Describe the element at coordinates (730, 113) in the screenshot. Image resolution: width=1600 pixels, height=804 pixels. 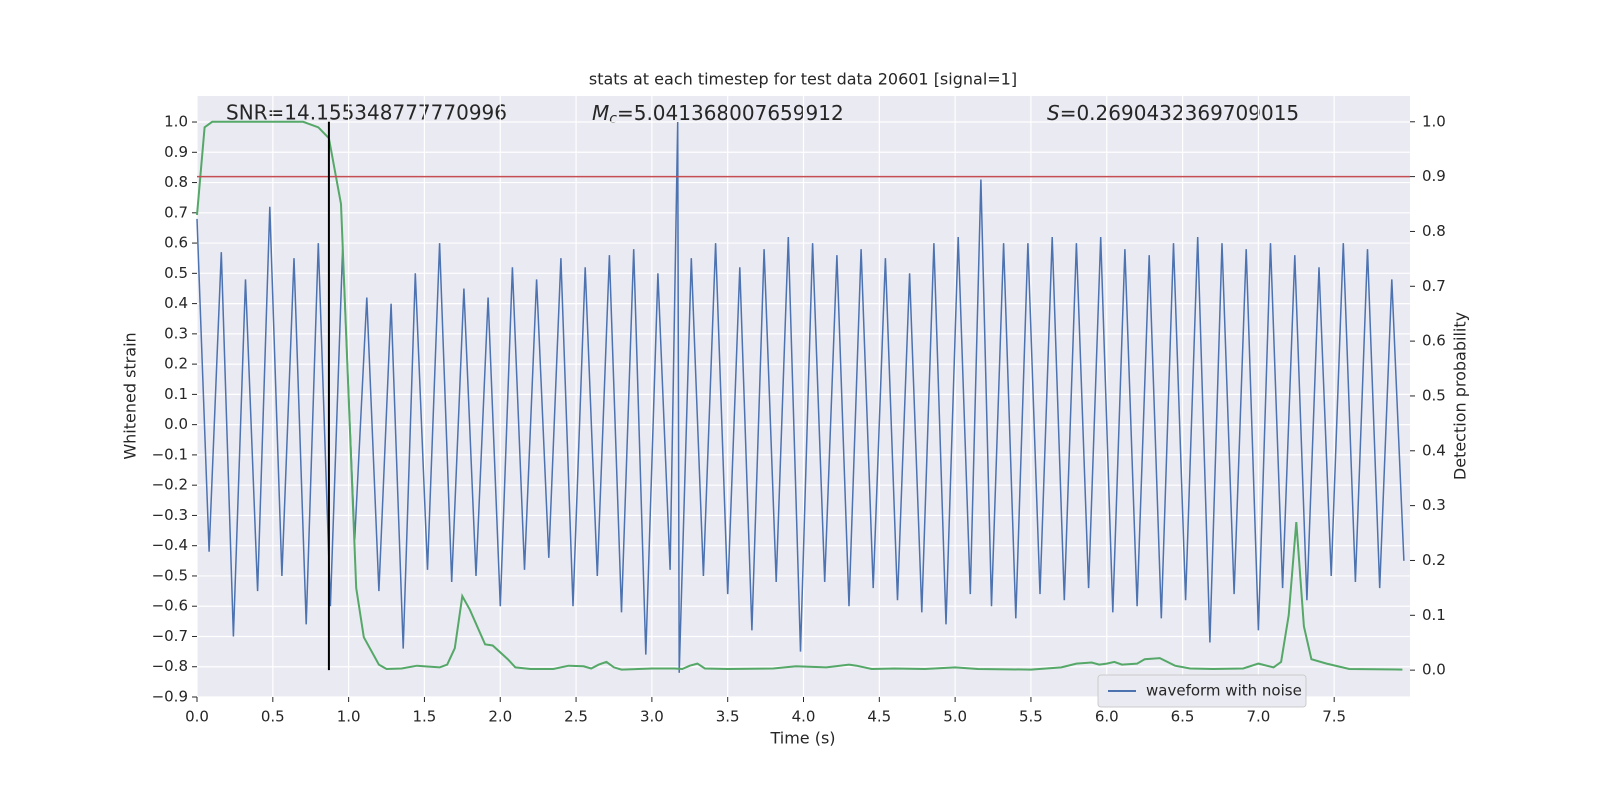
I see `annotation-text: =5.041368007659912` at that location.